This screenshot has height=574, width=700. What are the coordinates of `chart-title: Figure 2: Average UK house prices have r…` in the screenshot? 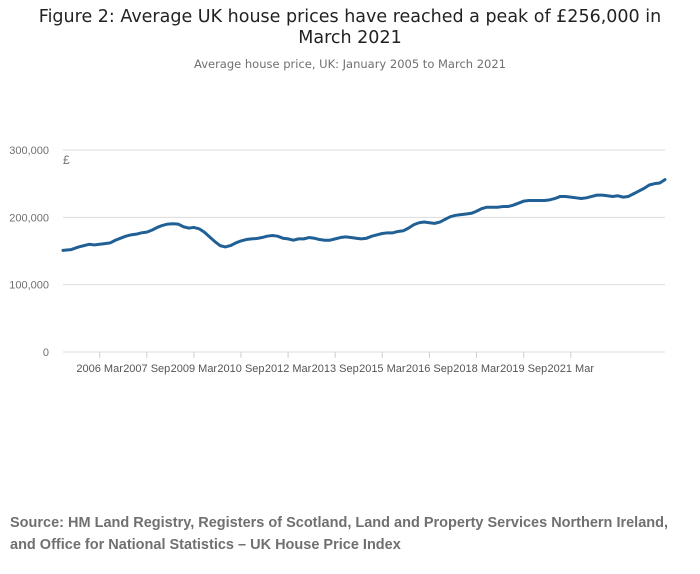 It's located at (350, 28).